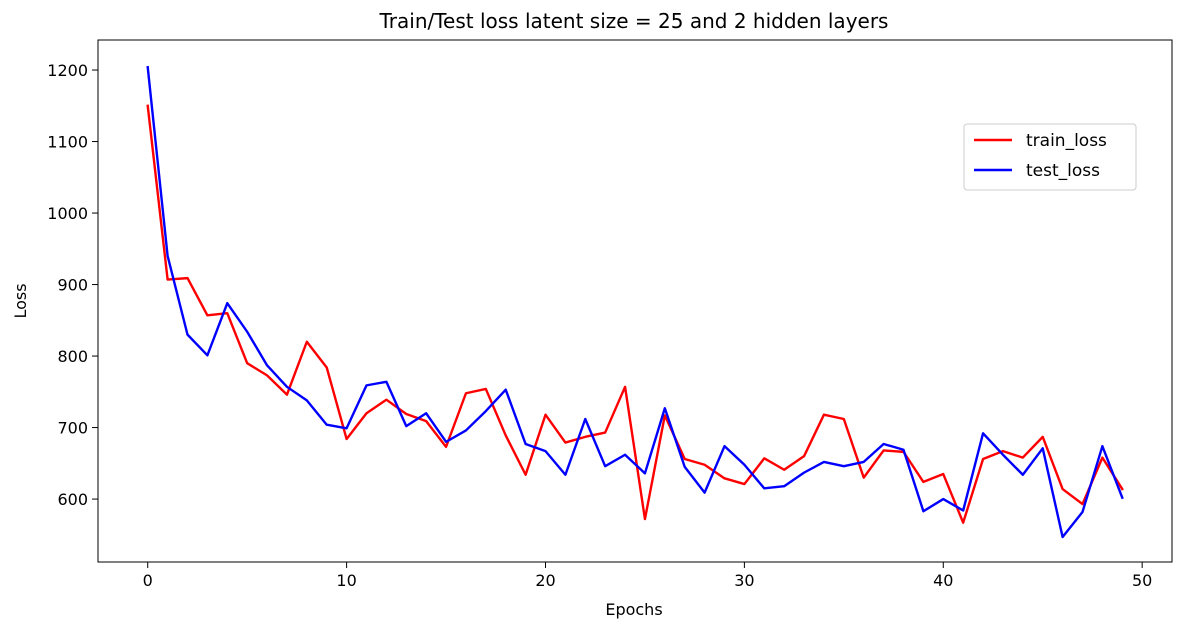  Describe the element at coordinates (72, 499) in the screenshot. I see `y-tick-label: 600` at that location.